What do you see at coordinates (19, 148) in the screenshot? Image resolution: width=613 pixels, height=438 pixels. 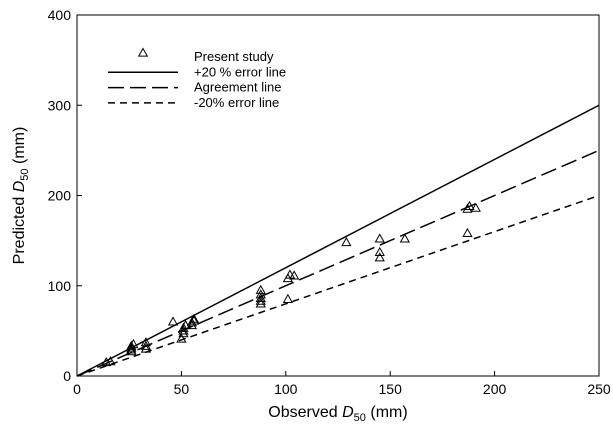 I see `y-axis-label-post: (mm)` at bounding box center [19, 148].